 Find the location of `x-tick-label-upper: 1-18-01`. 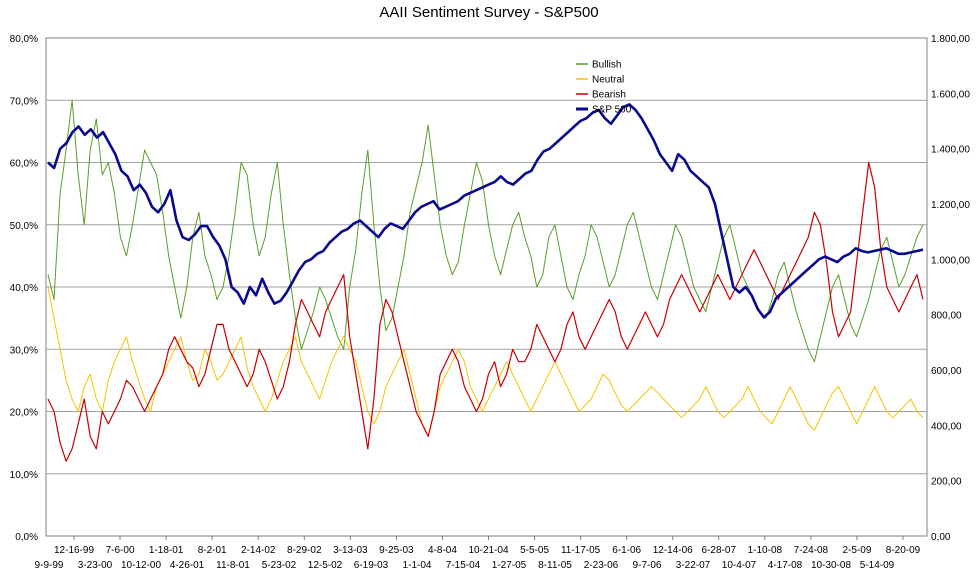

x-tick-label-upper: 1-18-01 is located at coordinates (166, 550).